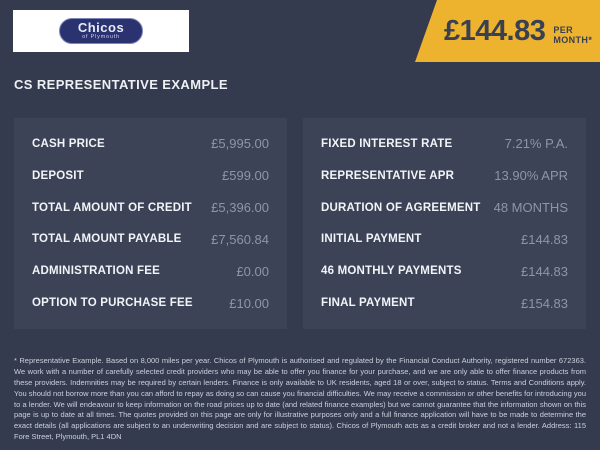 This screenshot has height=450, width=600. I want to click on monthly-price-banner: £144.83 PER MONTH*, so click(507, 31).